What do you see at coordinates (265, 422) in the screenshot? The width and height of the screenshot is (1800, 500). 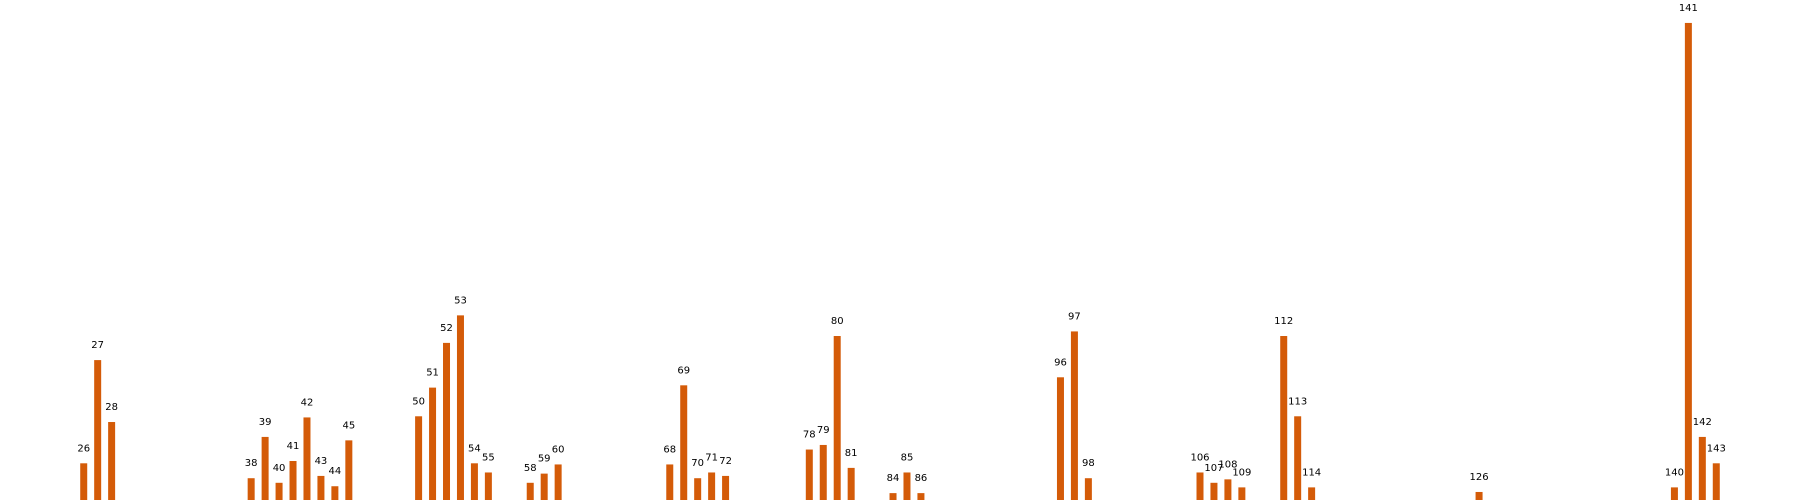 I see `bar-label: 39` at bounding box center [265, 422].